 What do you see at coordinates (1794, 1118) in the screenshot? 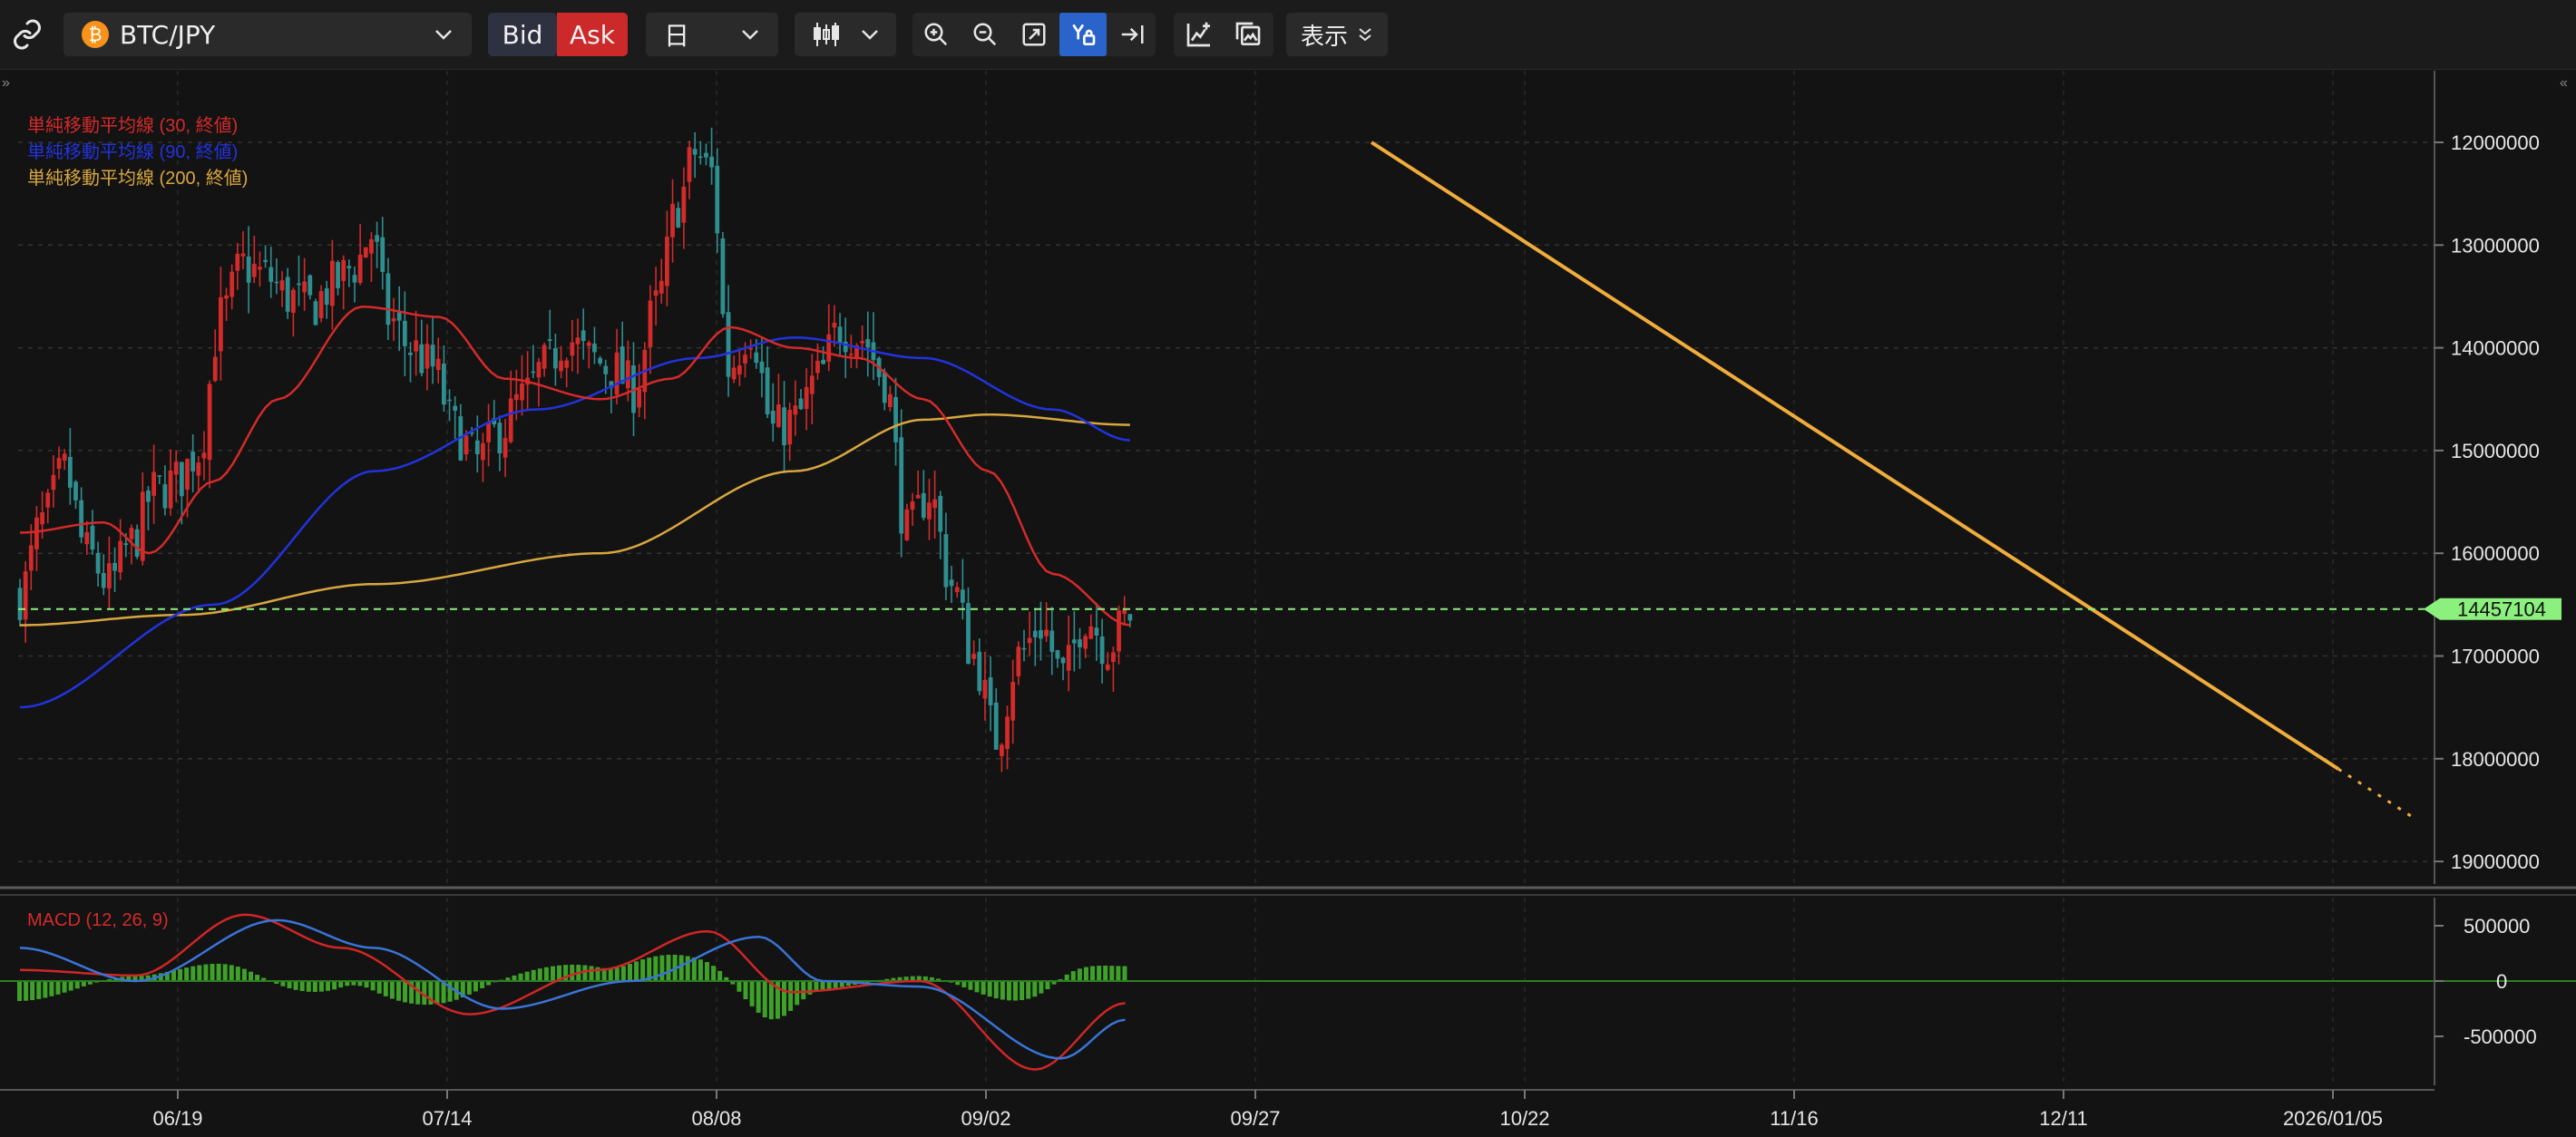
I see `time-tick-label: 11/16` at bounding box center [1794, 1118].